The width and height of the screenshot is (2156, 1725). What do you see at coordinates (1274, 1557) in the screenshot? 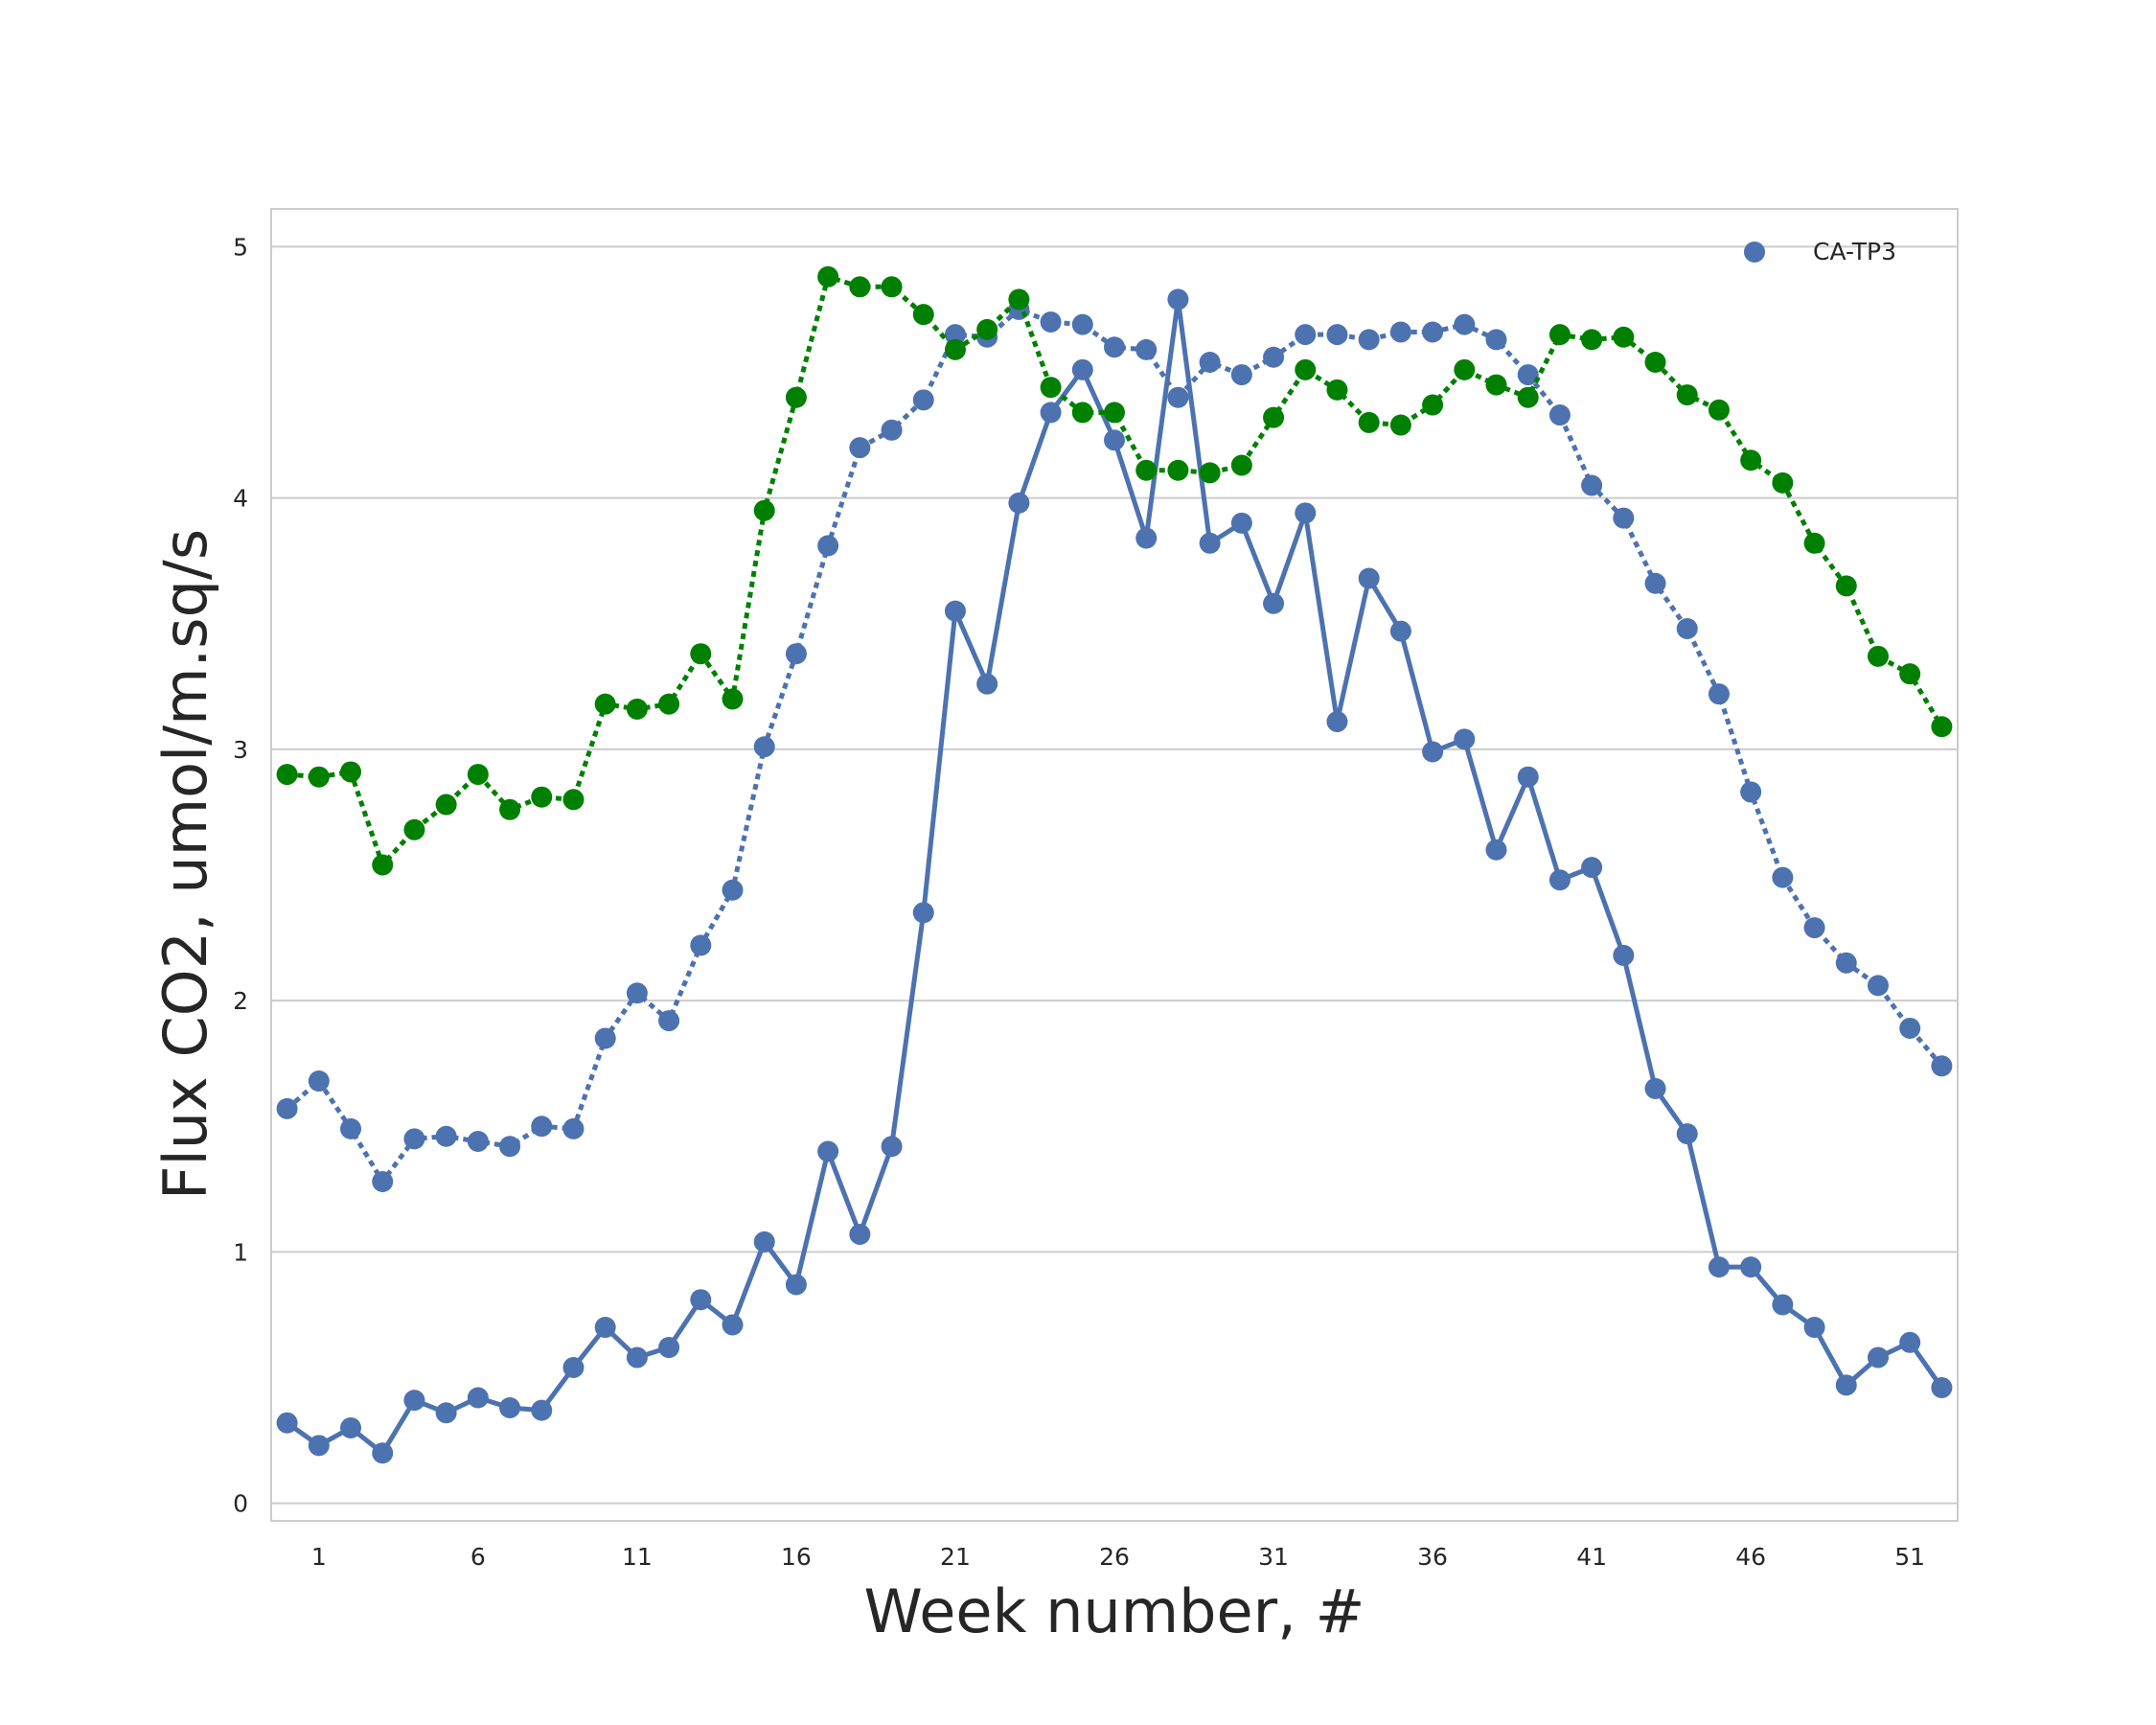
I see `x-tick-label: 31` at bounding box center [1274, 1557].